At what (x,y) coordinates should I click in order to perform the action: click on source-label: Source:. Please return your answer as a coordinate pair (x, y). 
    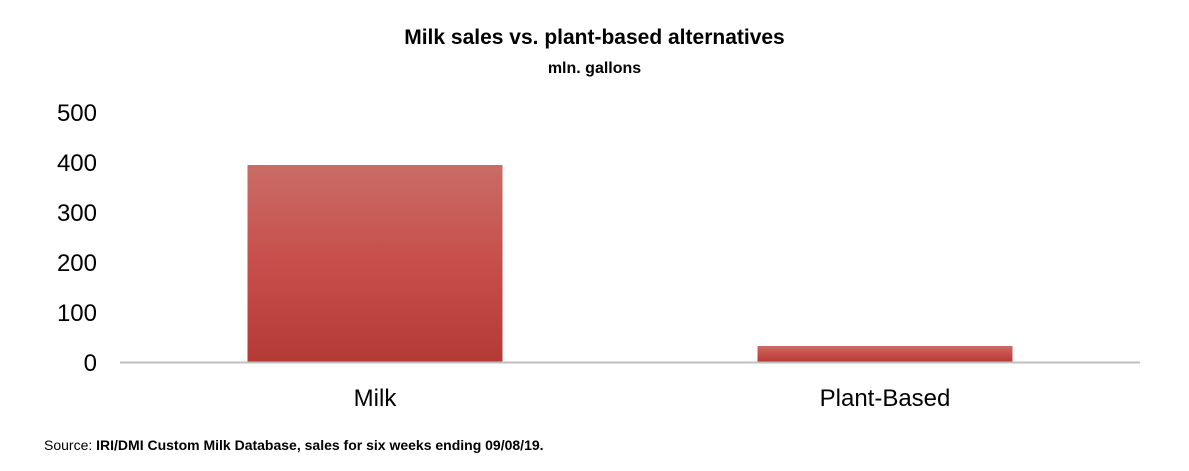
    Looking at the image, I should click on (70, 445).